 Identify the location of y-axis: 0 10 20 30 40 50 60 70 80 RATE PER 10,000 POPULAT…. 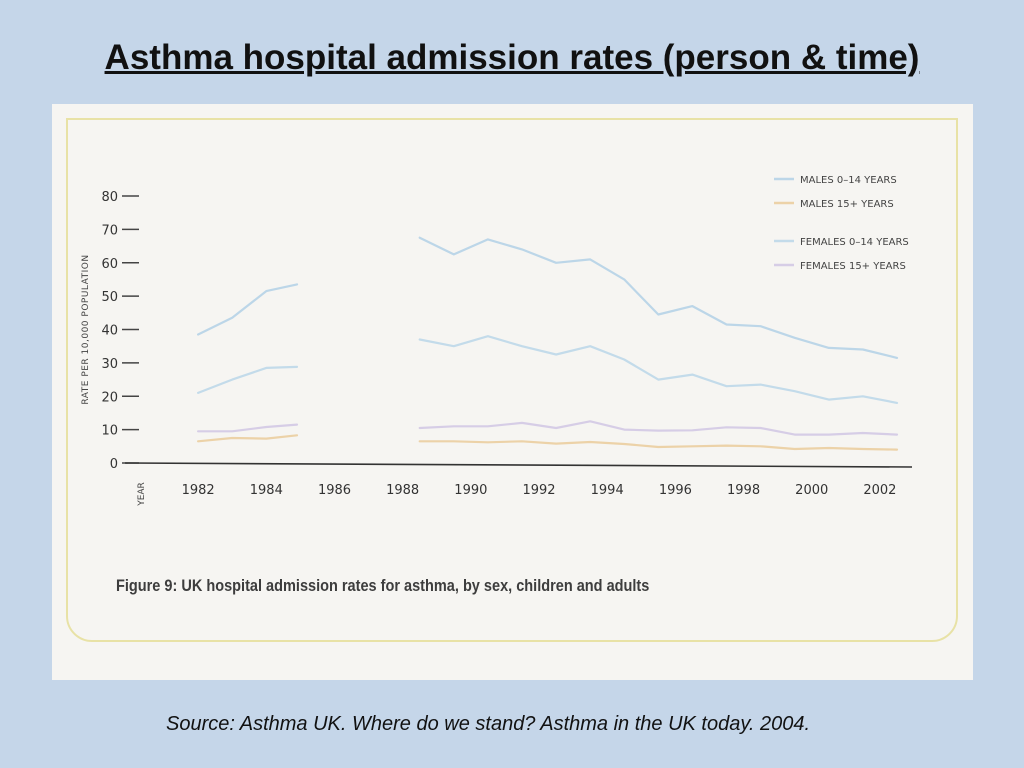
(110, 331).